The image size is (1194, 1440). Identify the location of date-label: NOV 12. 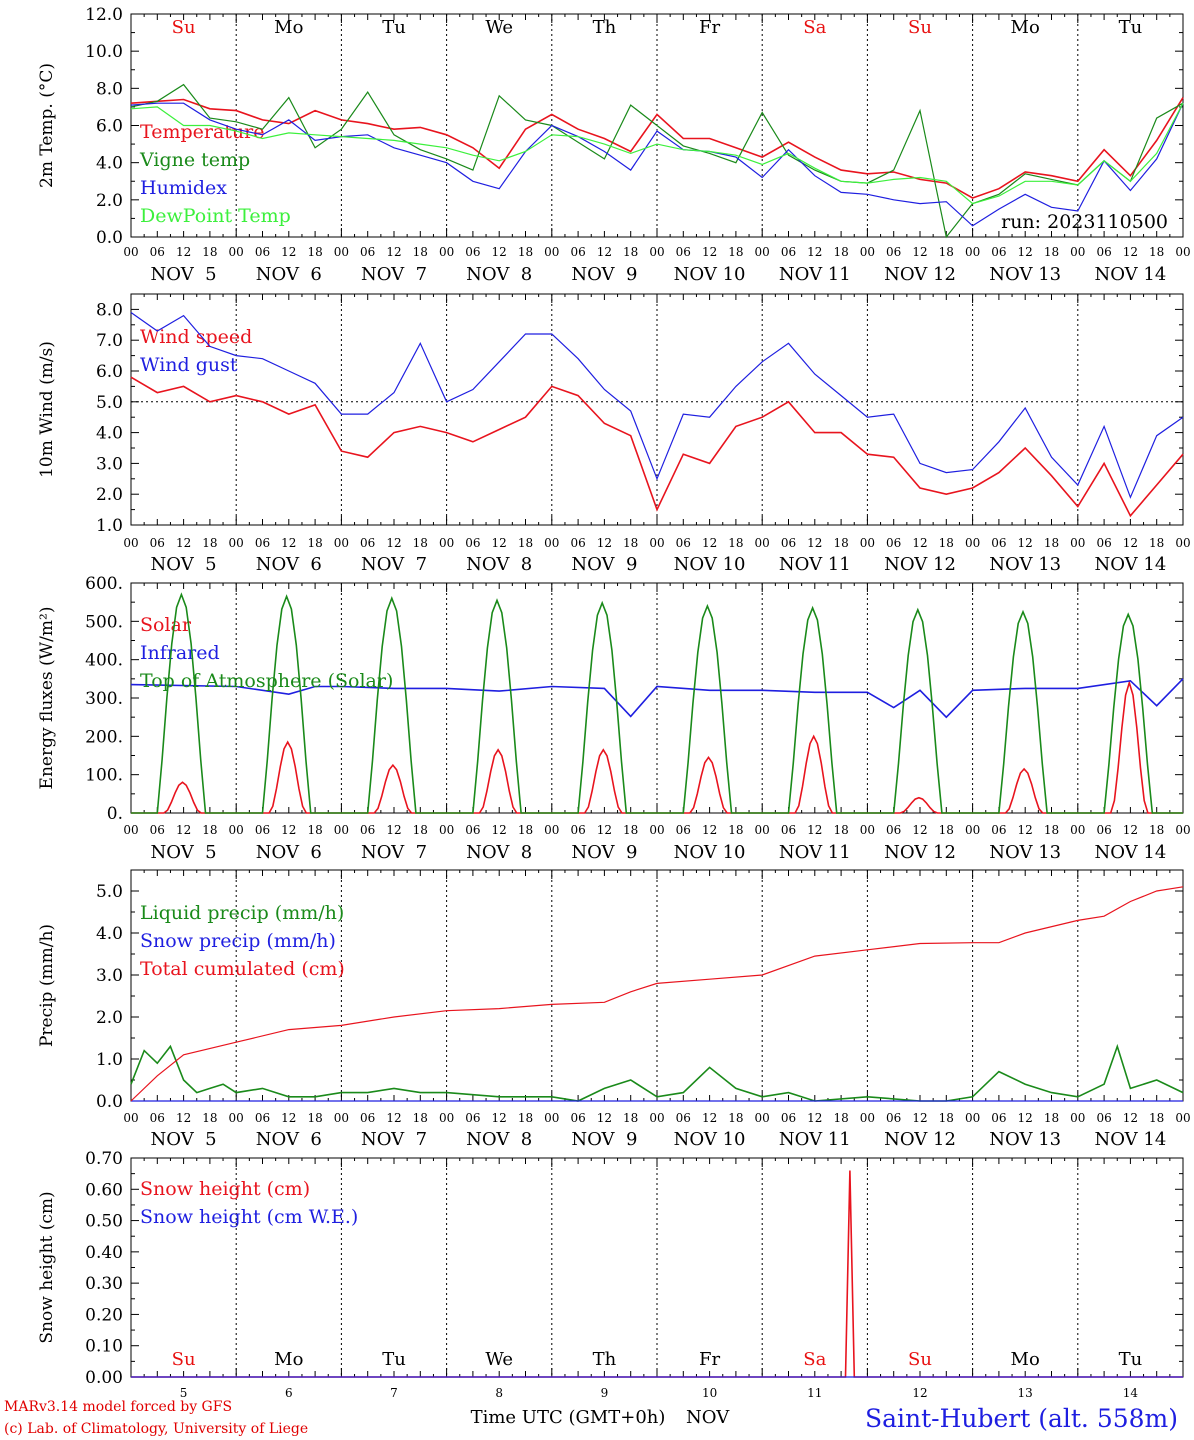
(920, 852).